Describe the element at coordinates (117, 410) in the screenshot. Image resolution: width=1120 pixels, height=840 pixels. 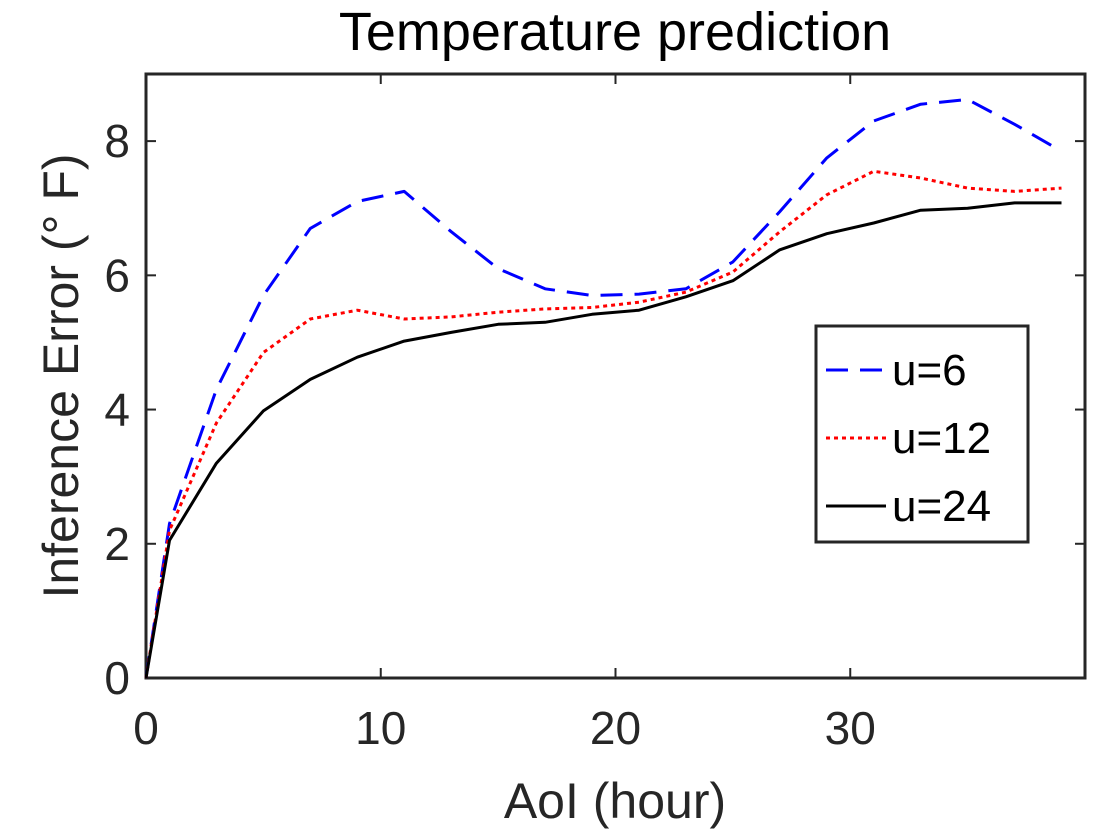
I see `y-tick-label: 4` at that location.